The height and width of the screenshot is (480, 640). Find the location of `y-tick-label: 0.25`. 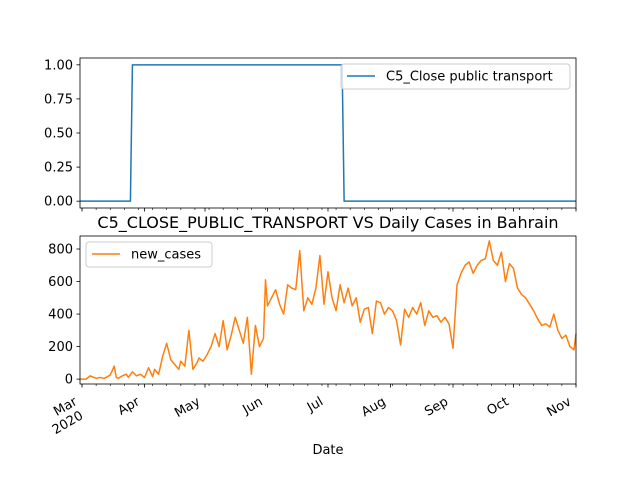

y-tick-label: 0.25 is located at coordinates (58, 168).